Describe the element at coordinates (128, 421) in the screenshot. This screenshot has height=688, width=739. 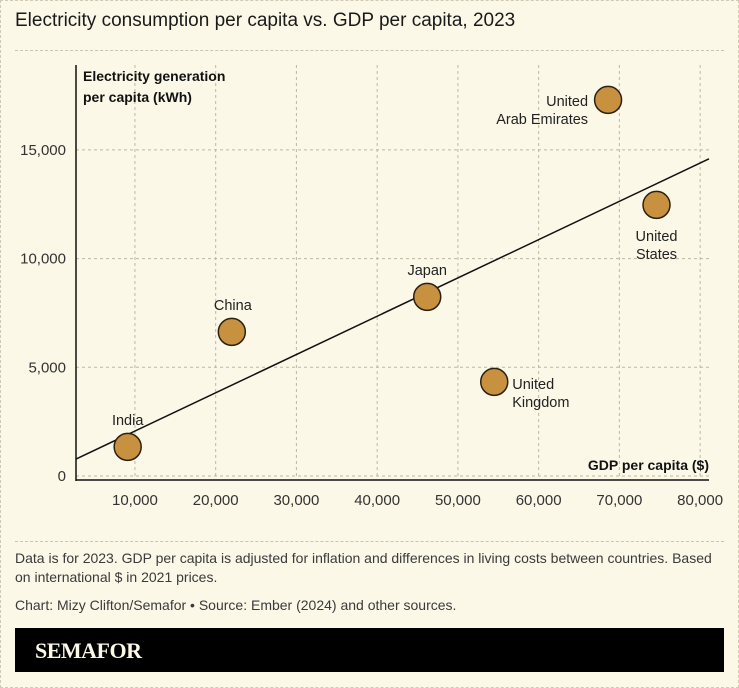
I see `point-label: India` at that location.